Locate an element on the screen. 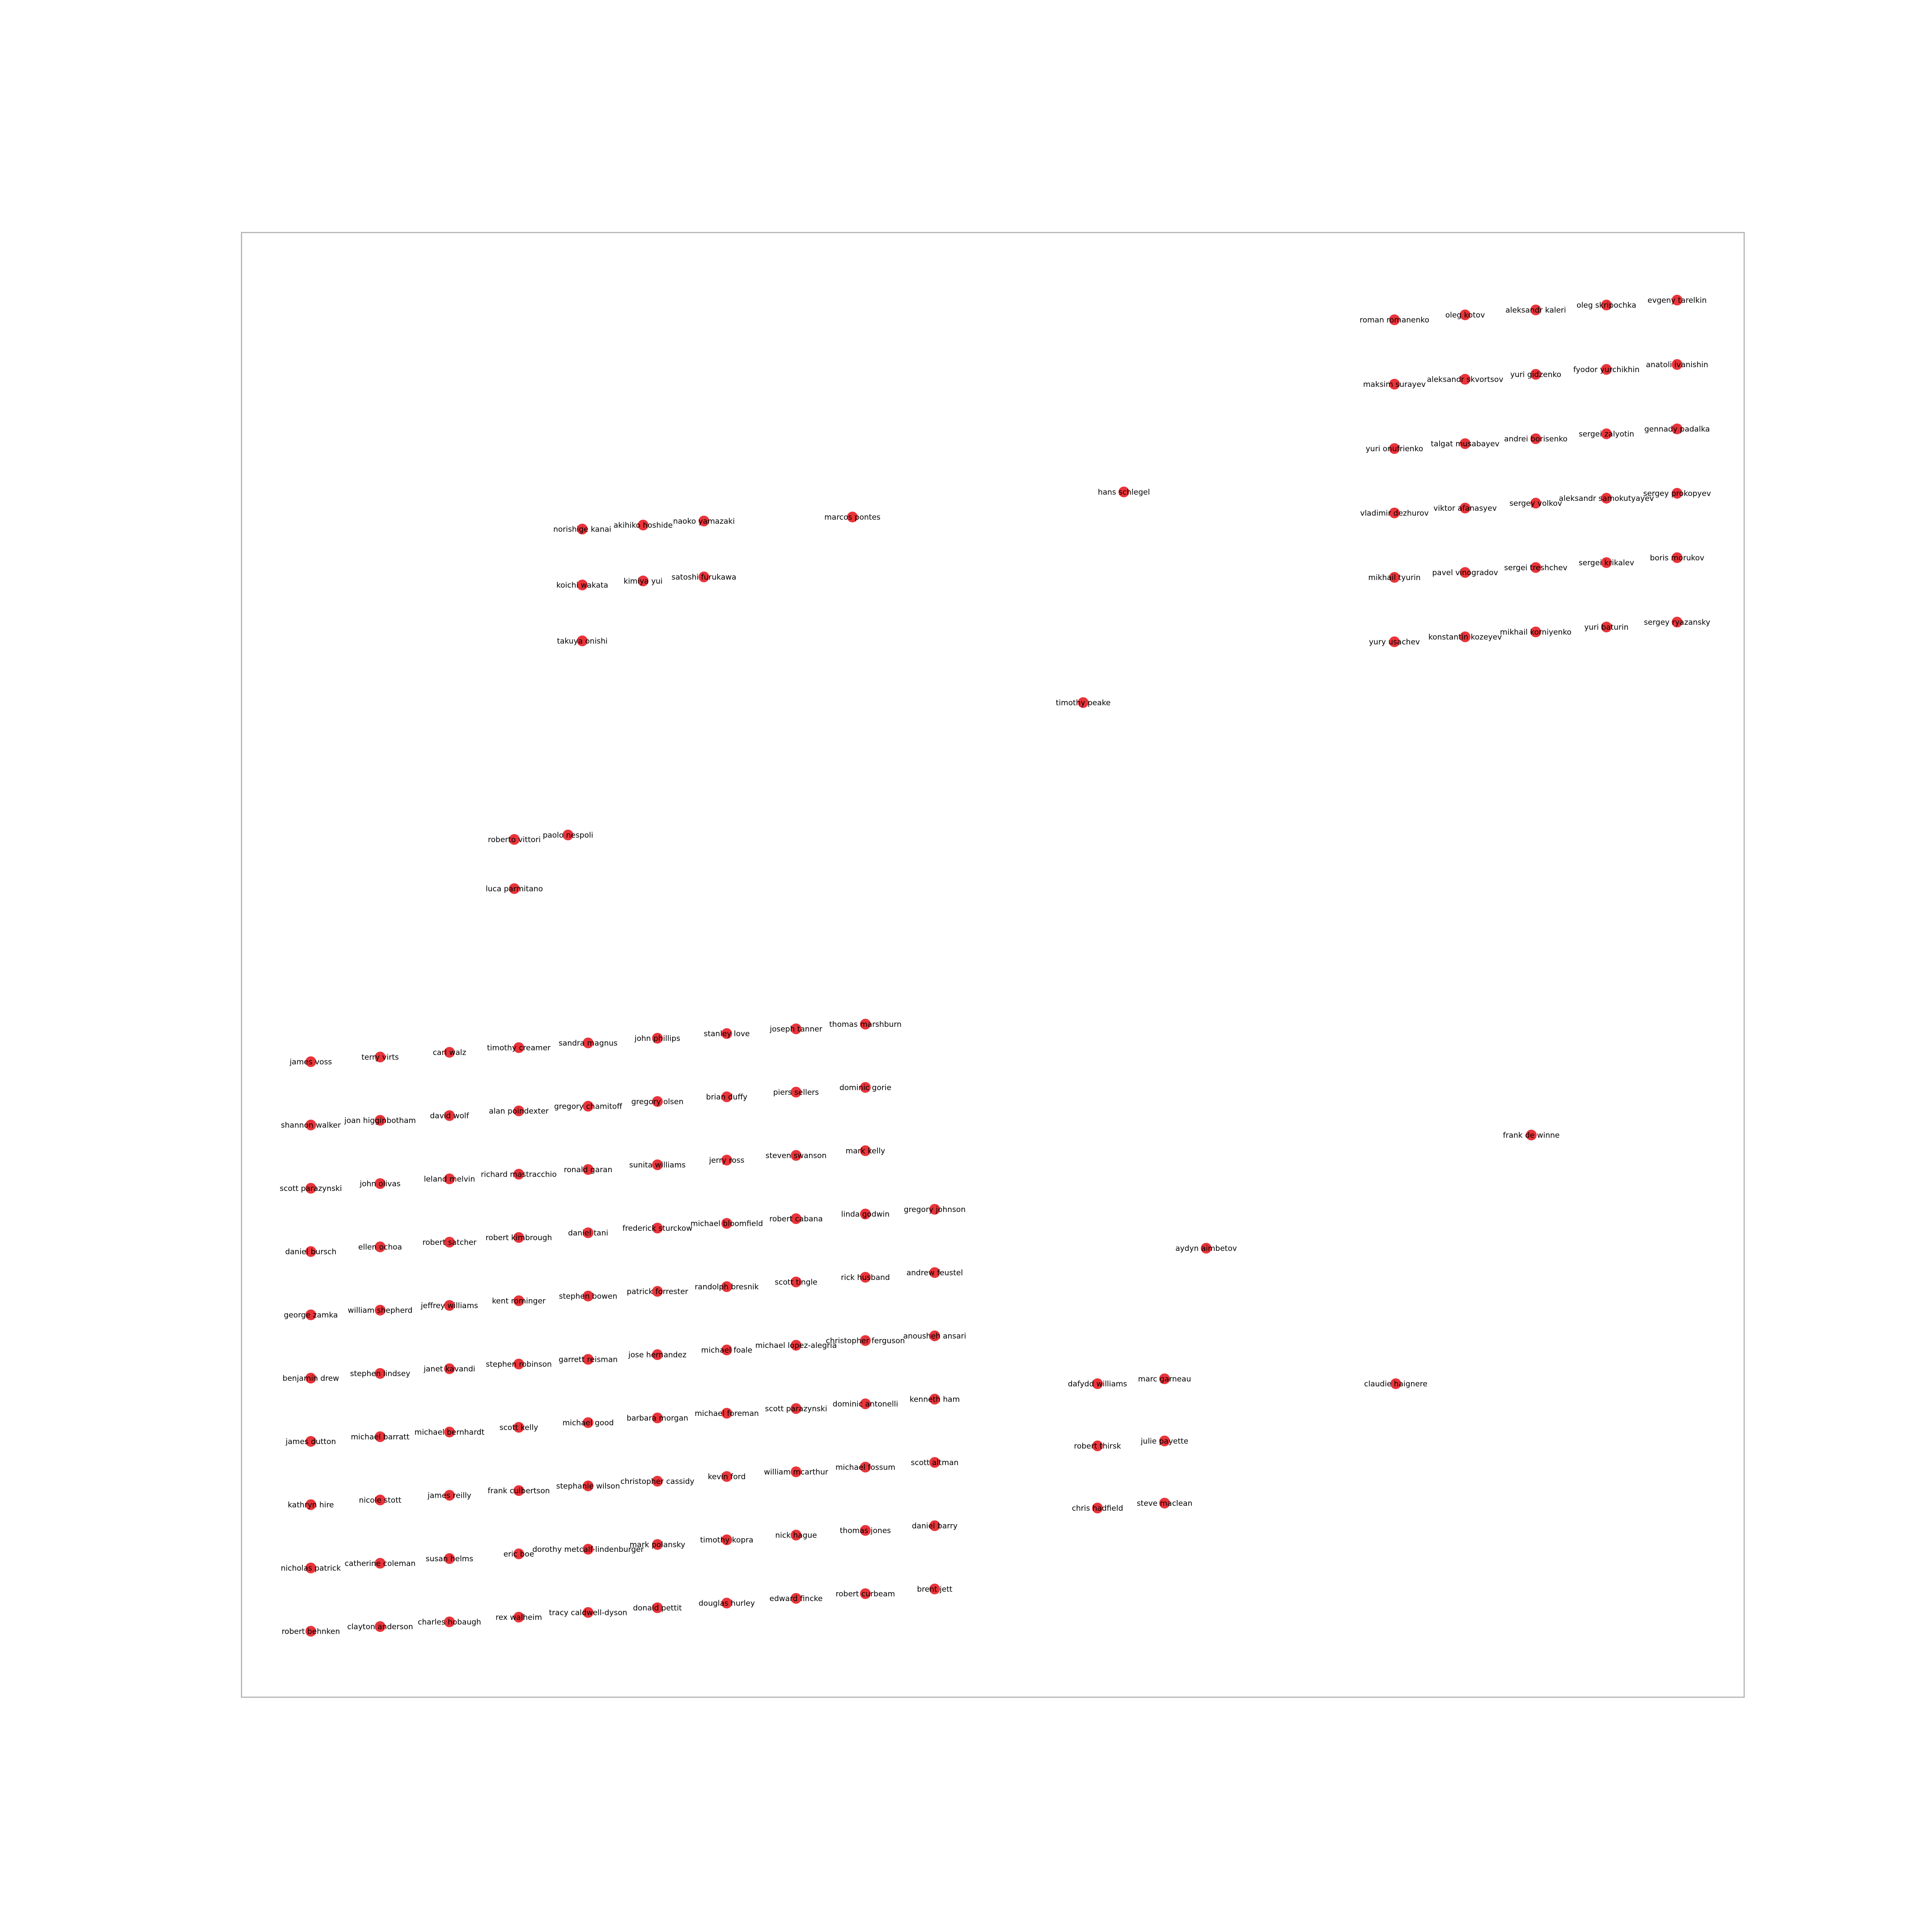 The width and height of the screenshot is (1932, 1932). node-label: akihiko hoshide is located at coordinates (643, 525).